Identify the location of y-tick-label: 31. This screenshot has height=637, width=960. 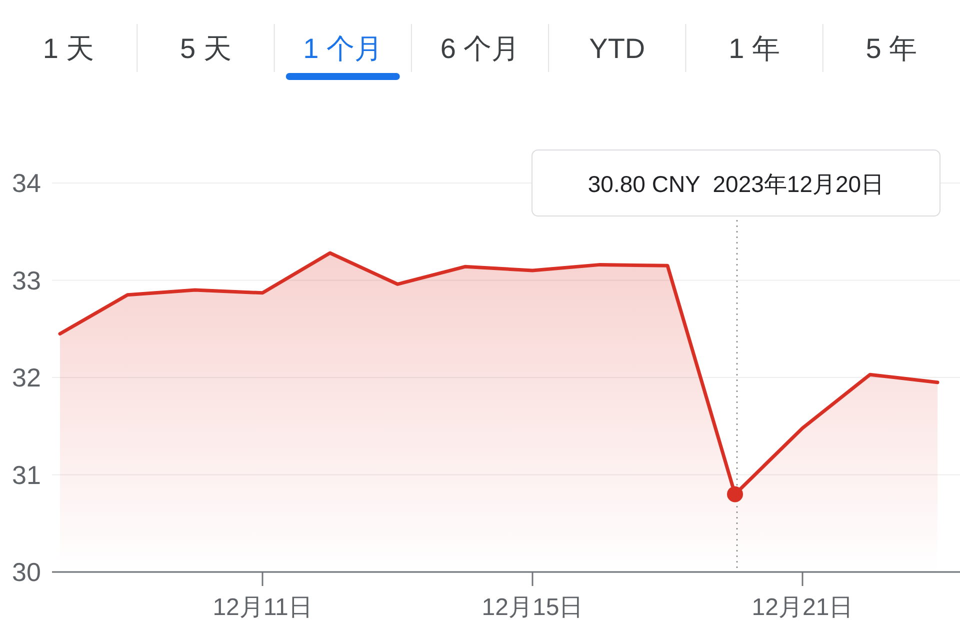
(26, 475).